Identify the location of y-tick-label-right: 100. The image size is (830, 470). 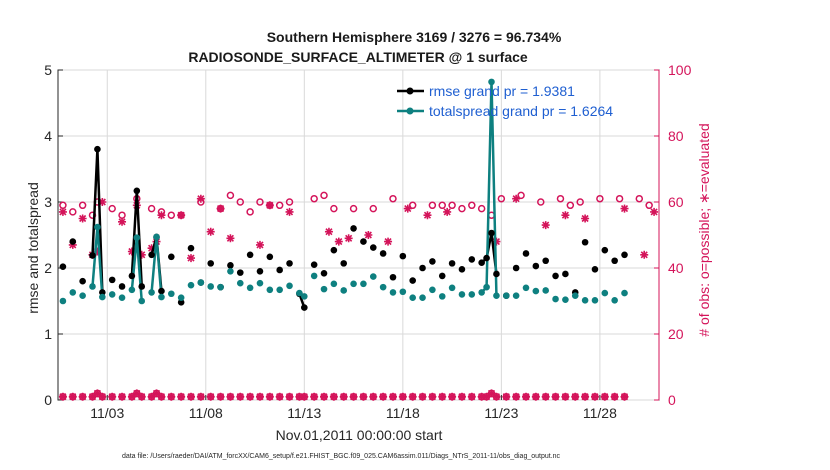
(680, 70).